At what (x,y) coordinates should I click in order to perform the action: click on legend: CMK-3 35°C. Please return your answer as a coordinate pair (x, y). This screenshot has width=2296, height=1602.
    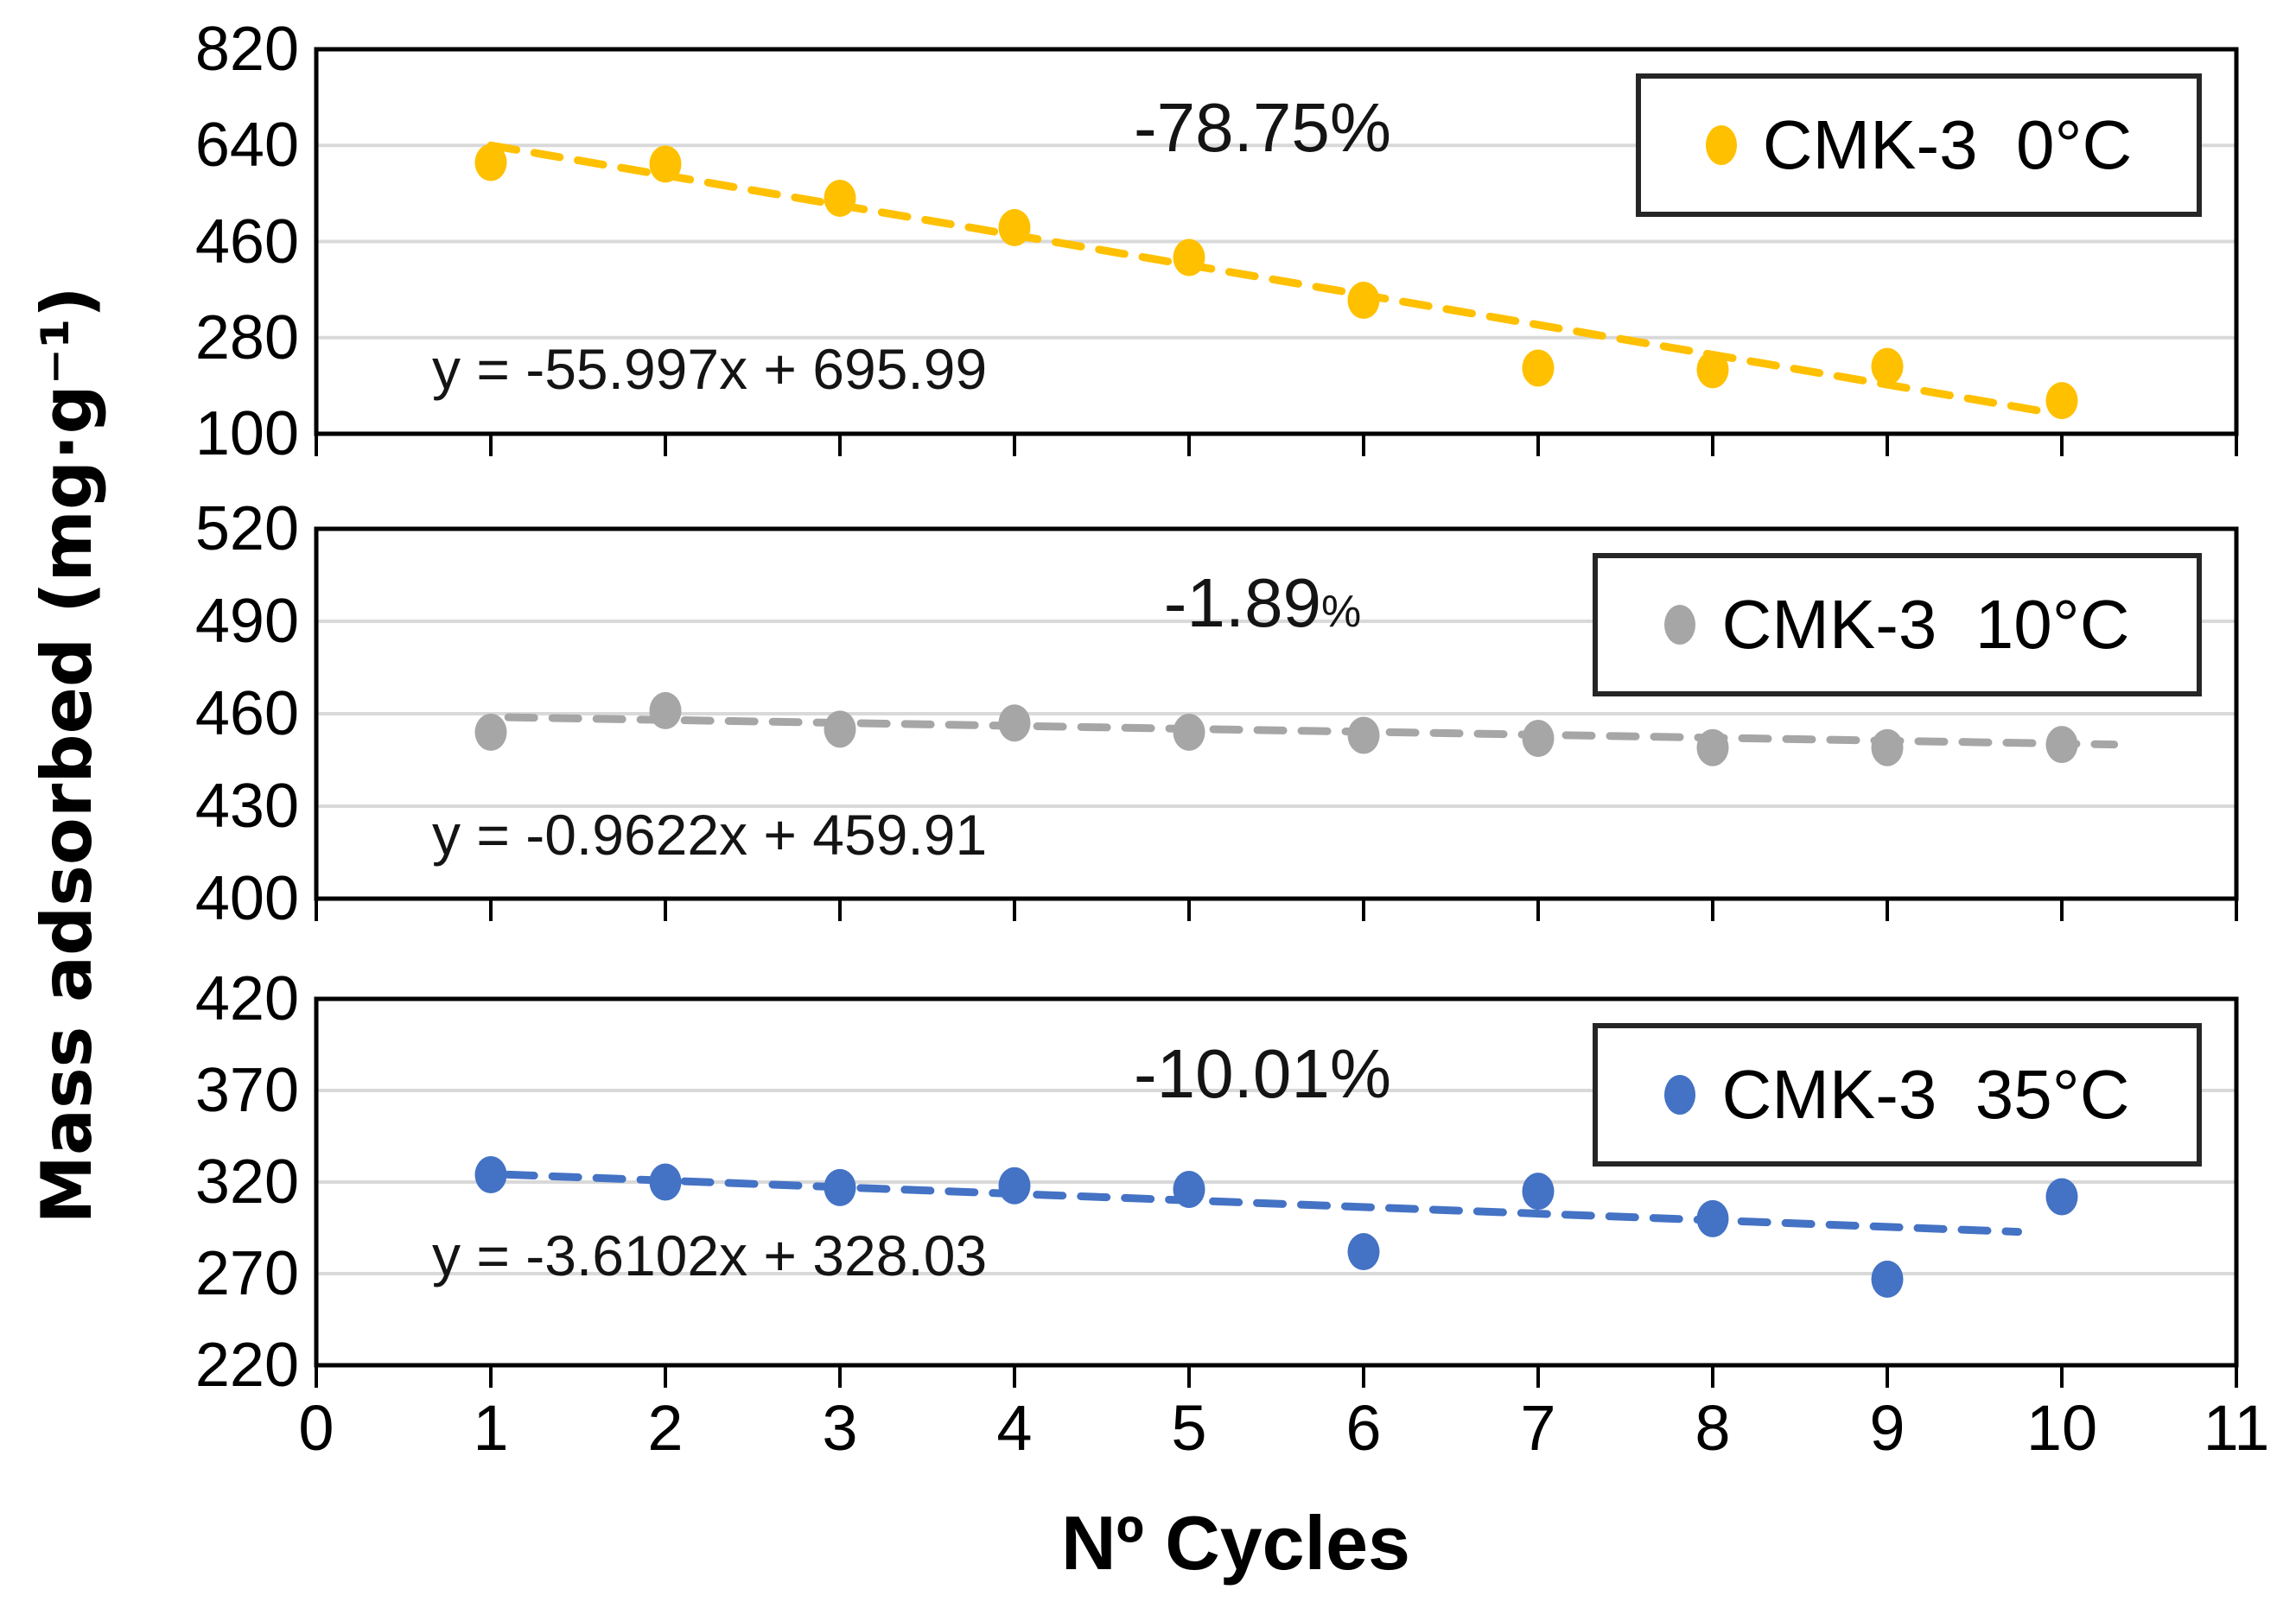
    Looking at the image, I should click on (1897, 1095).